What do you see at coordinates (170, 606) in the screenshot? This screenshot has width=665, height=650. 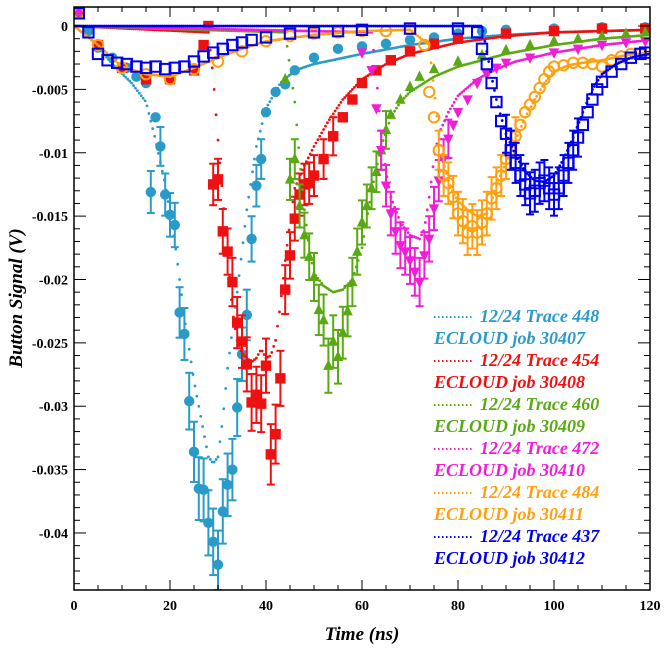 I see `x-tick-label: 20` at bounding box center [170, 606].